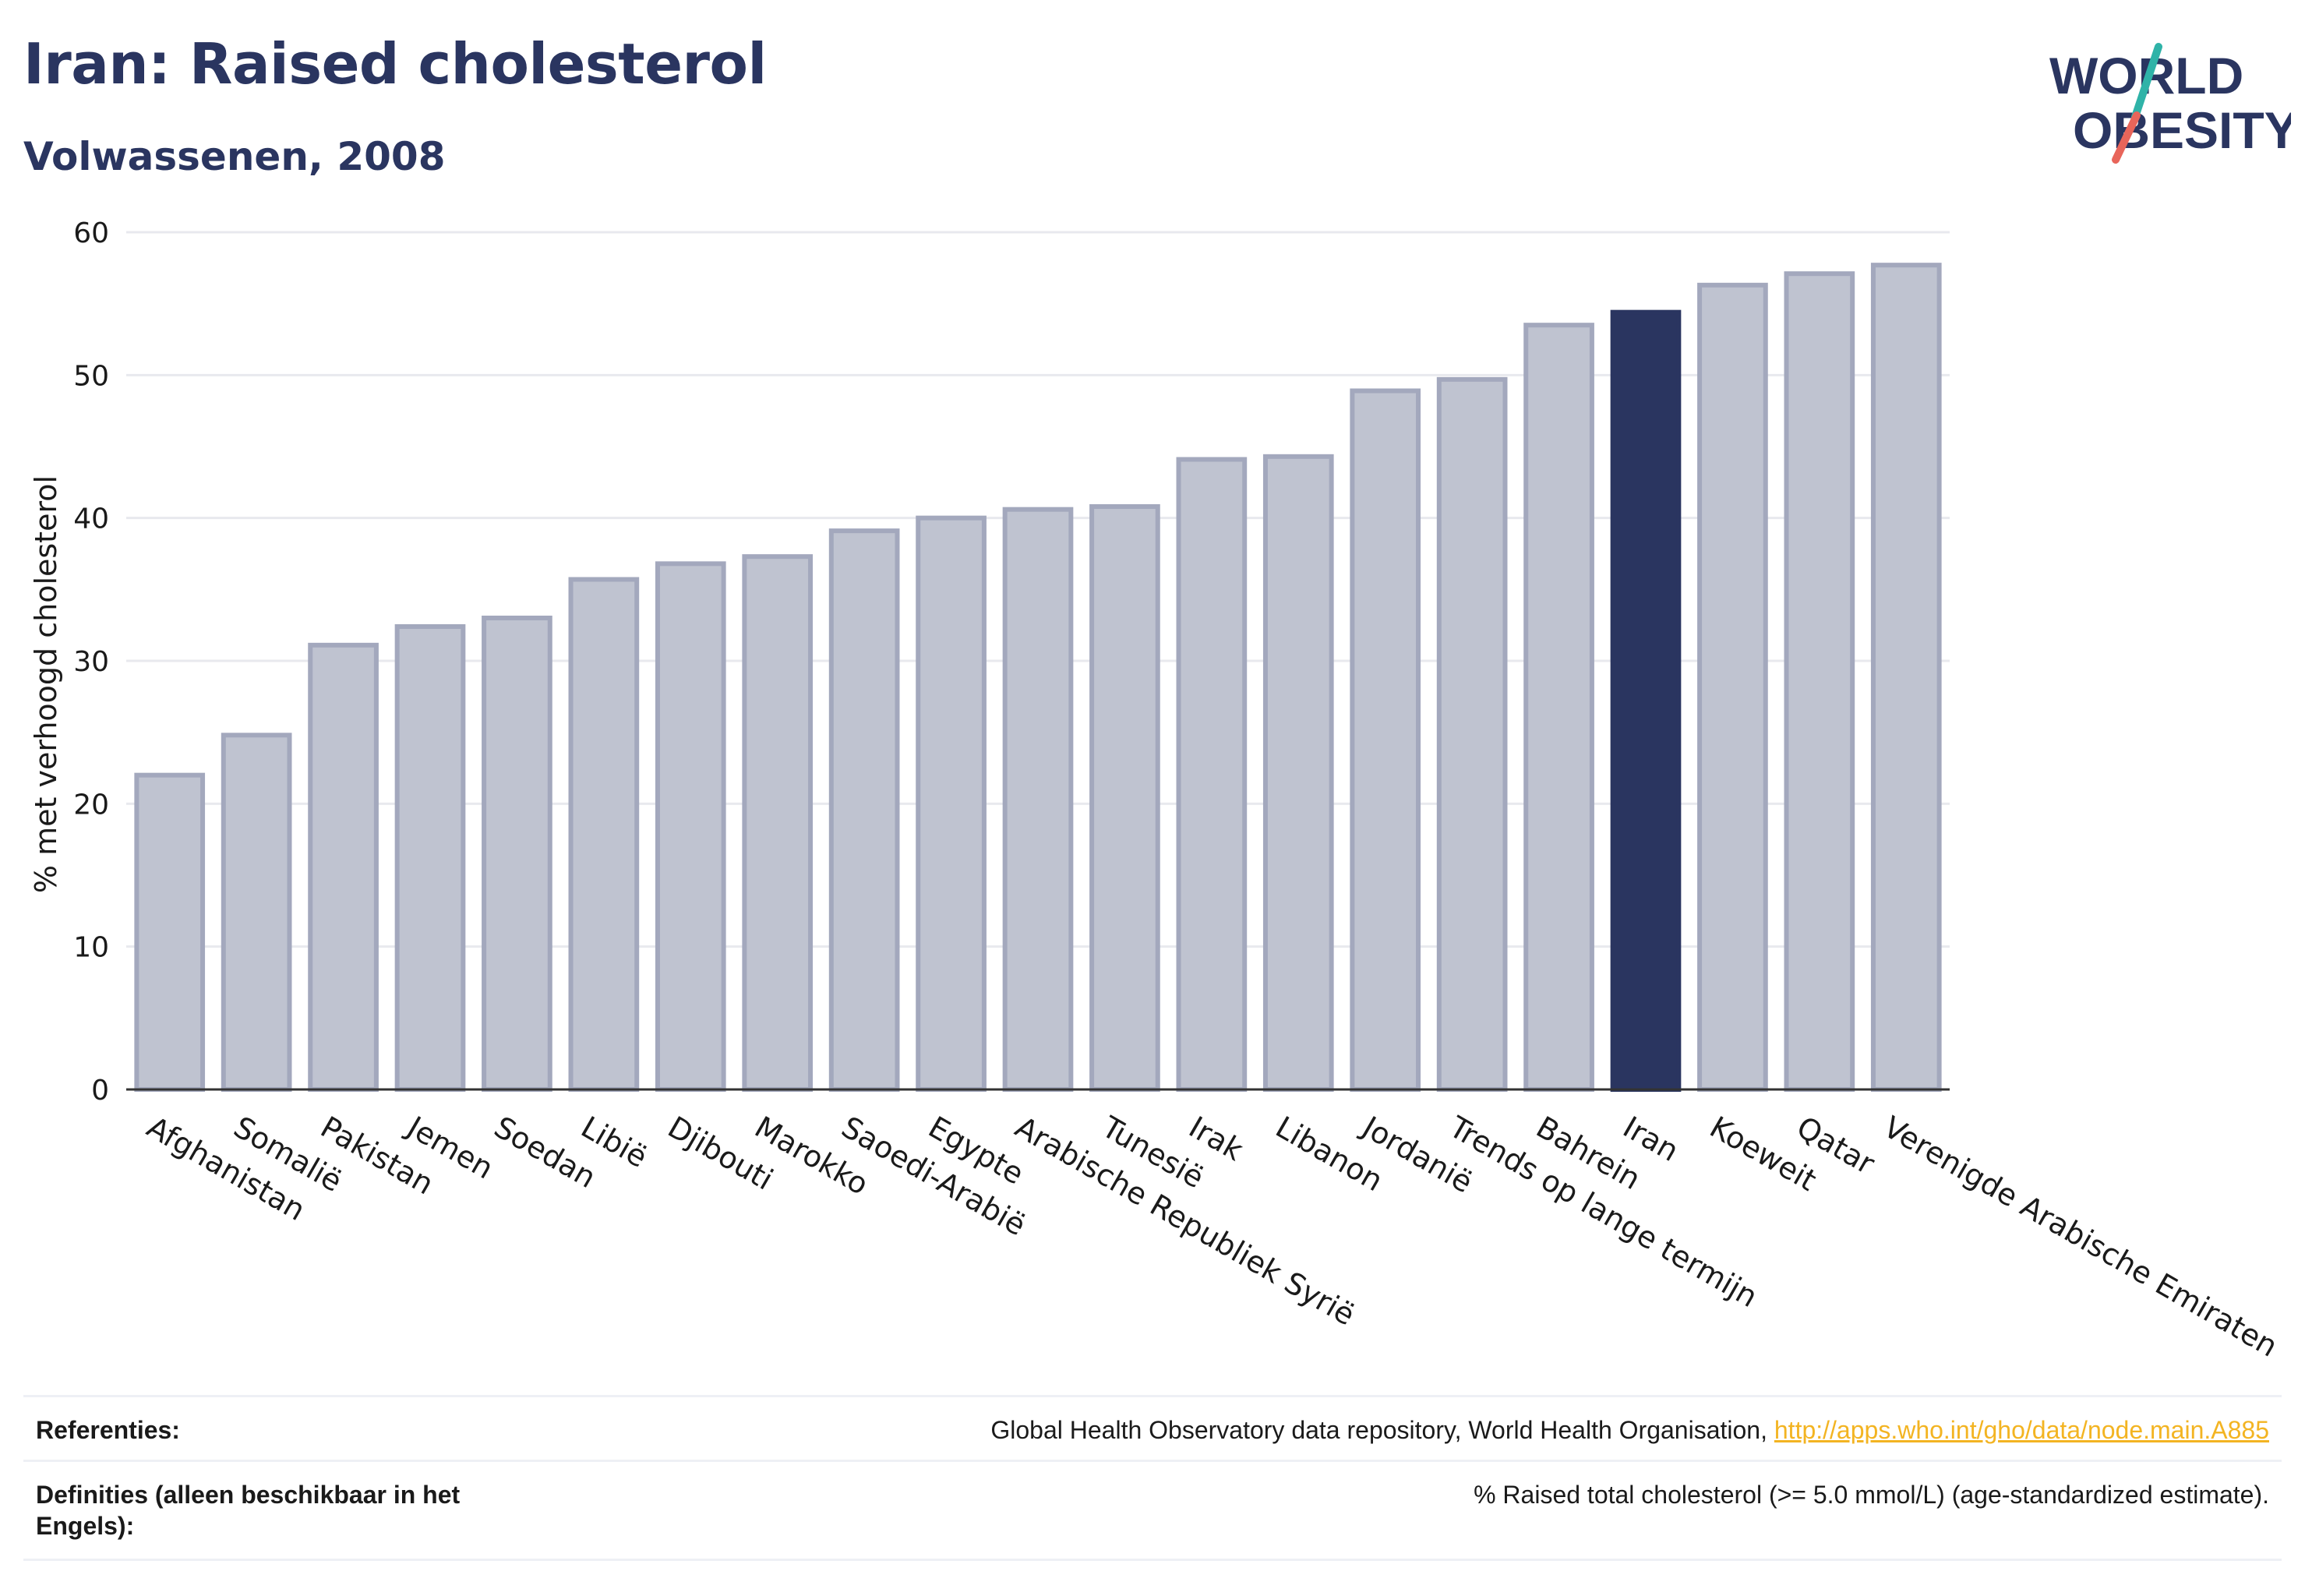 The image size is (2305, 1596). Describe the element at coordinates (1646, 700) in the screenshot. I see `bar-iran` at that location.